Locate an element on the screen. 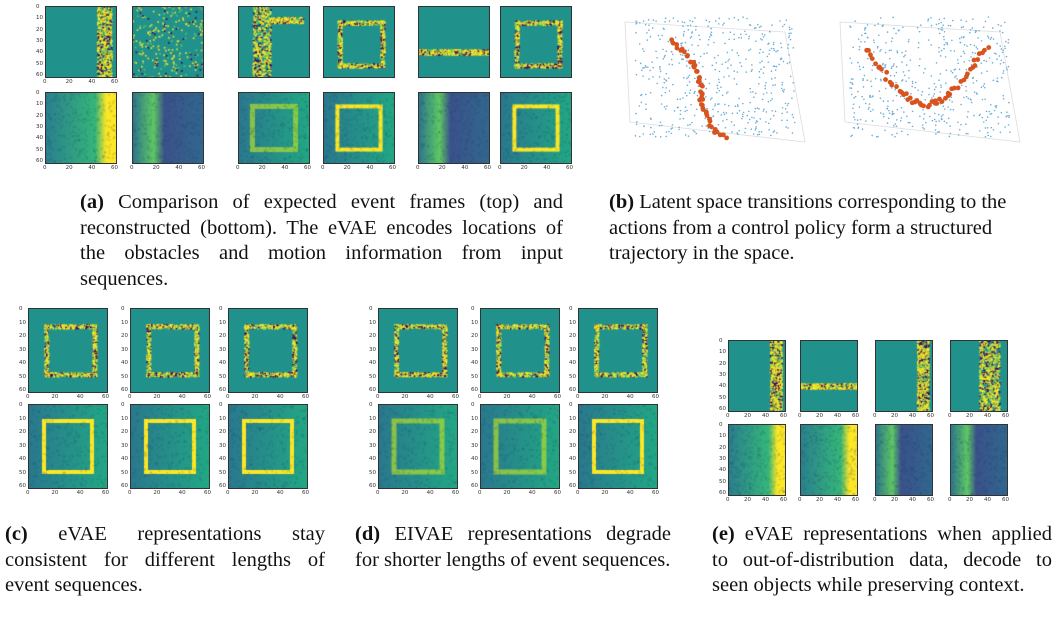 Image resolution: width=1060 pixels, height=622 pixels. event-frame-image is located at coordinates (618, 446).